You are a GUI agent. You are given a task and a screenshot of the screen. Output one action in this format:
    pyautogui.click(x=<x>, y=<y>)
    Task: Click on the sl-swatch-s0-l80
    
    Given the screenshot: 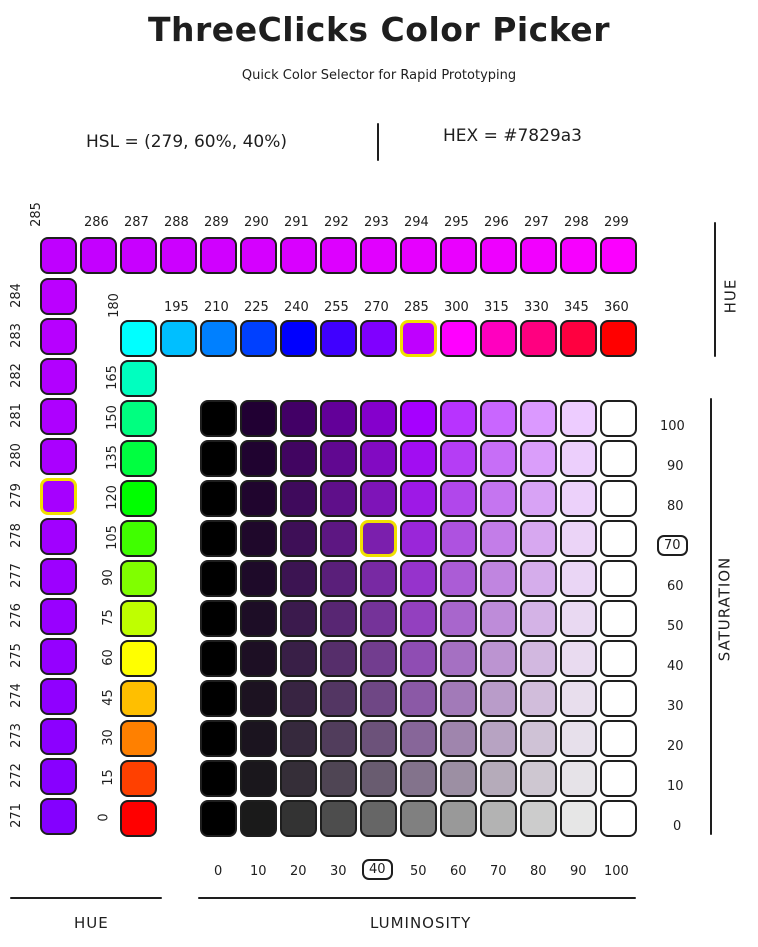 What is the action you would take?
    pyautogui.click(x=538, y=818)
    